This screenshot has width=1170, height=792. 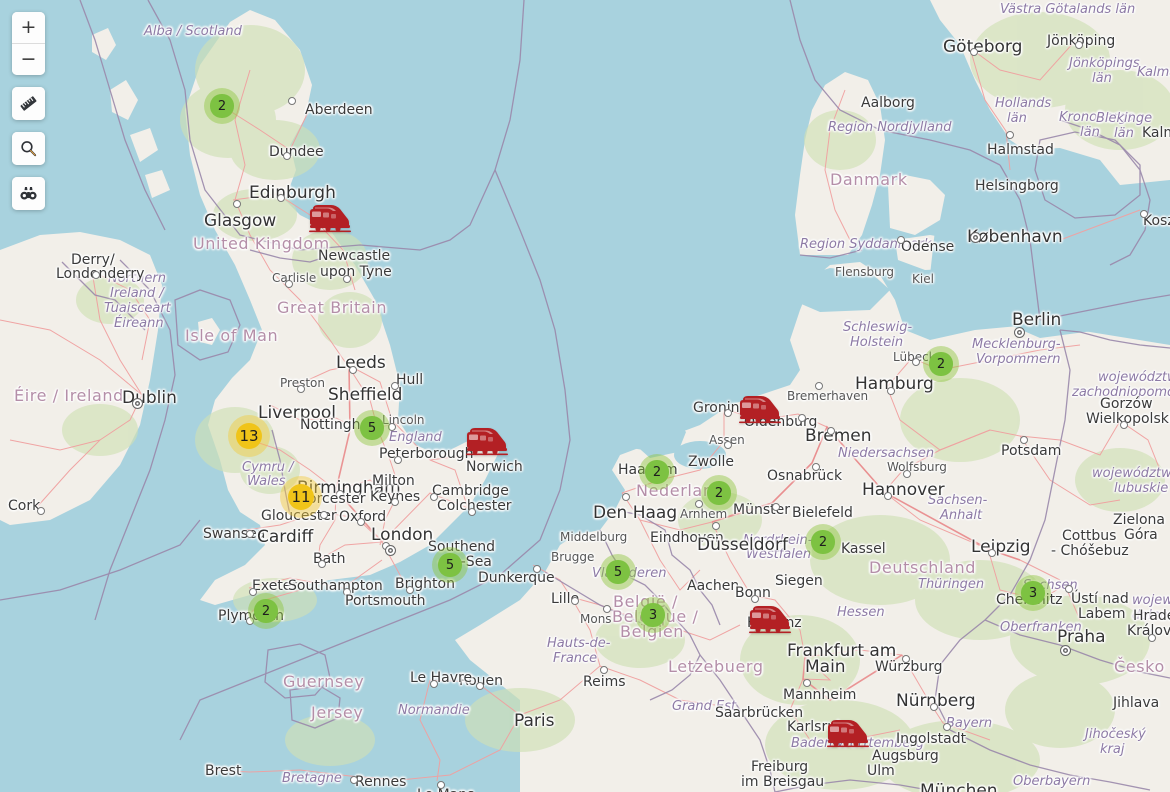 I want to click on zoom-in-button: +, so click(x=28, y=27).